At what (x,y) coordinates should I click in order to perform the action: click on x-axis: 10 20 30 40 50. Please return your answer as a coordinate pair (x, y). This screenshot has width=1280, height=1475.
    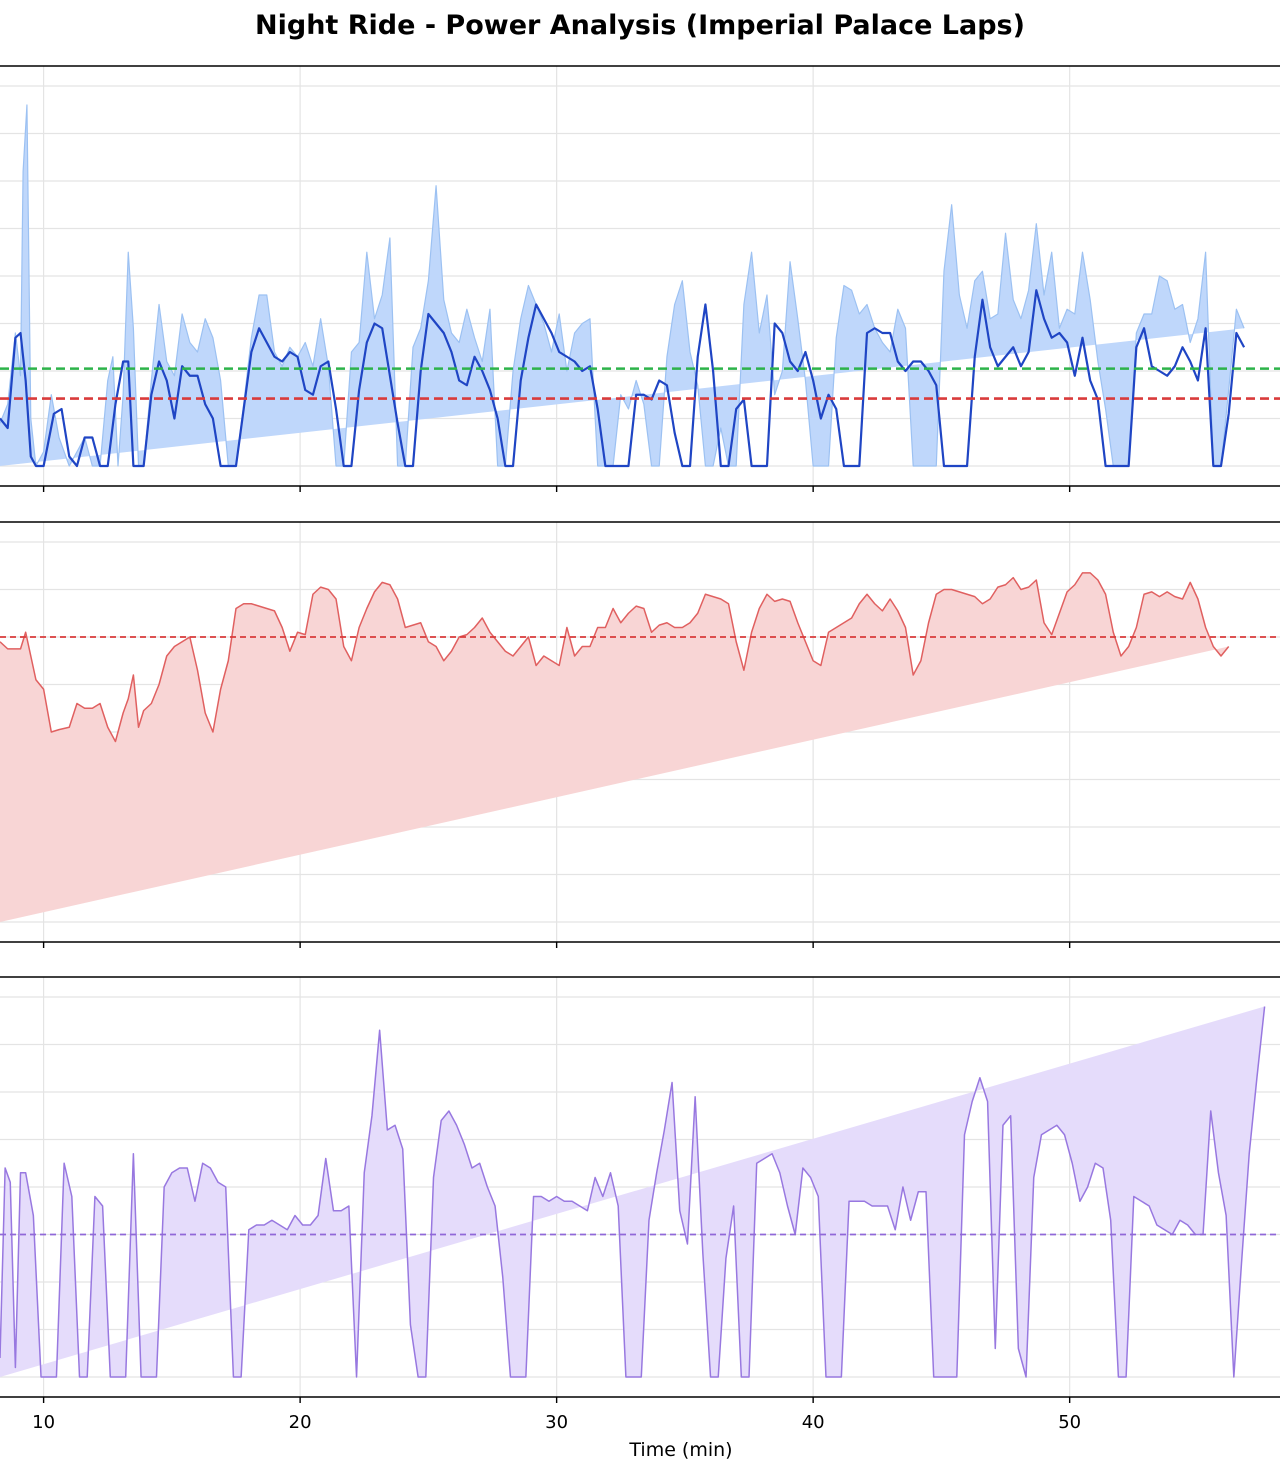
    Looking at the image, I should click on (556, 1422).